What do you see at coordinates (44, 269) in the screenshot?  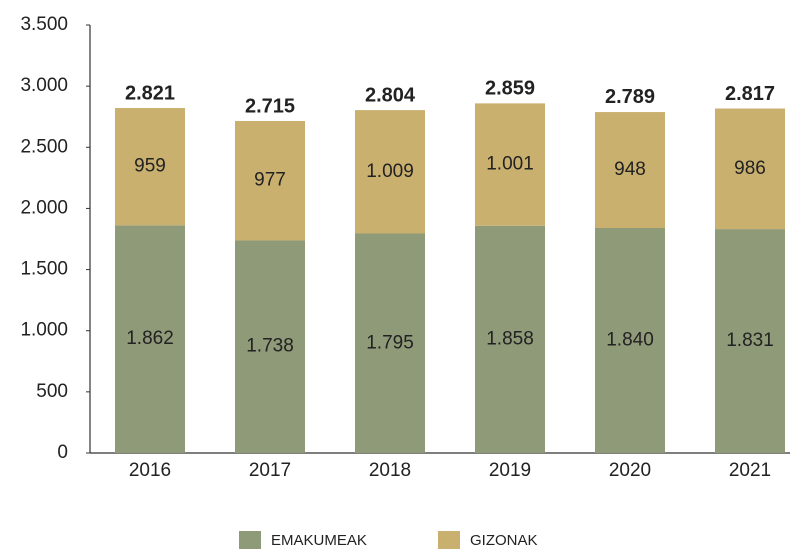 I see `y-tick-label: 1.500` at bounding box center [44, 269].